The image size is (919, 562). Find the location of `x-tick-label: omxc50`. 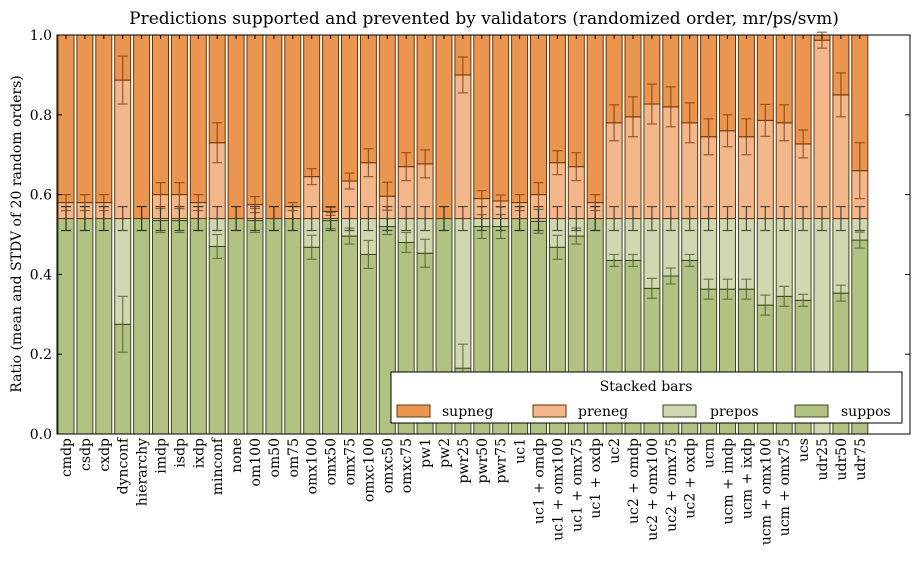

x-tick-label: omxc50 is located at coordinates (388, 465).